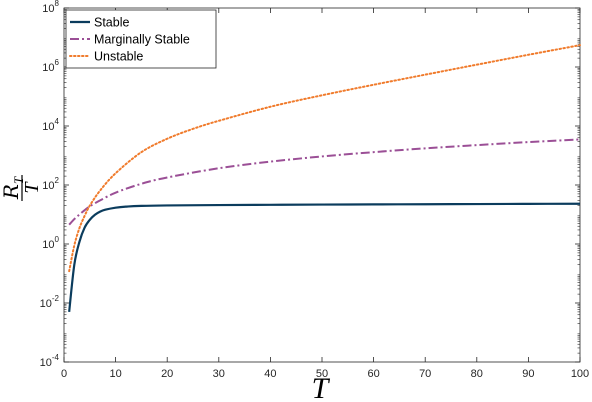 The width and height of the screenshot is (592, 402). I want to click on x-tick-label: 90, so click(528, 374).